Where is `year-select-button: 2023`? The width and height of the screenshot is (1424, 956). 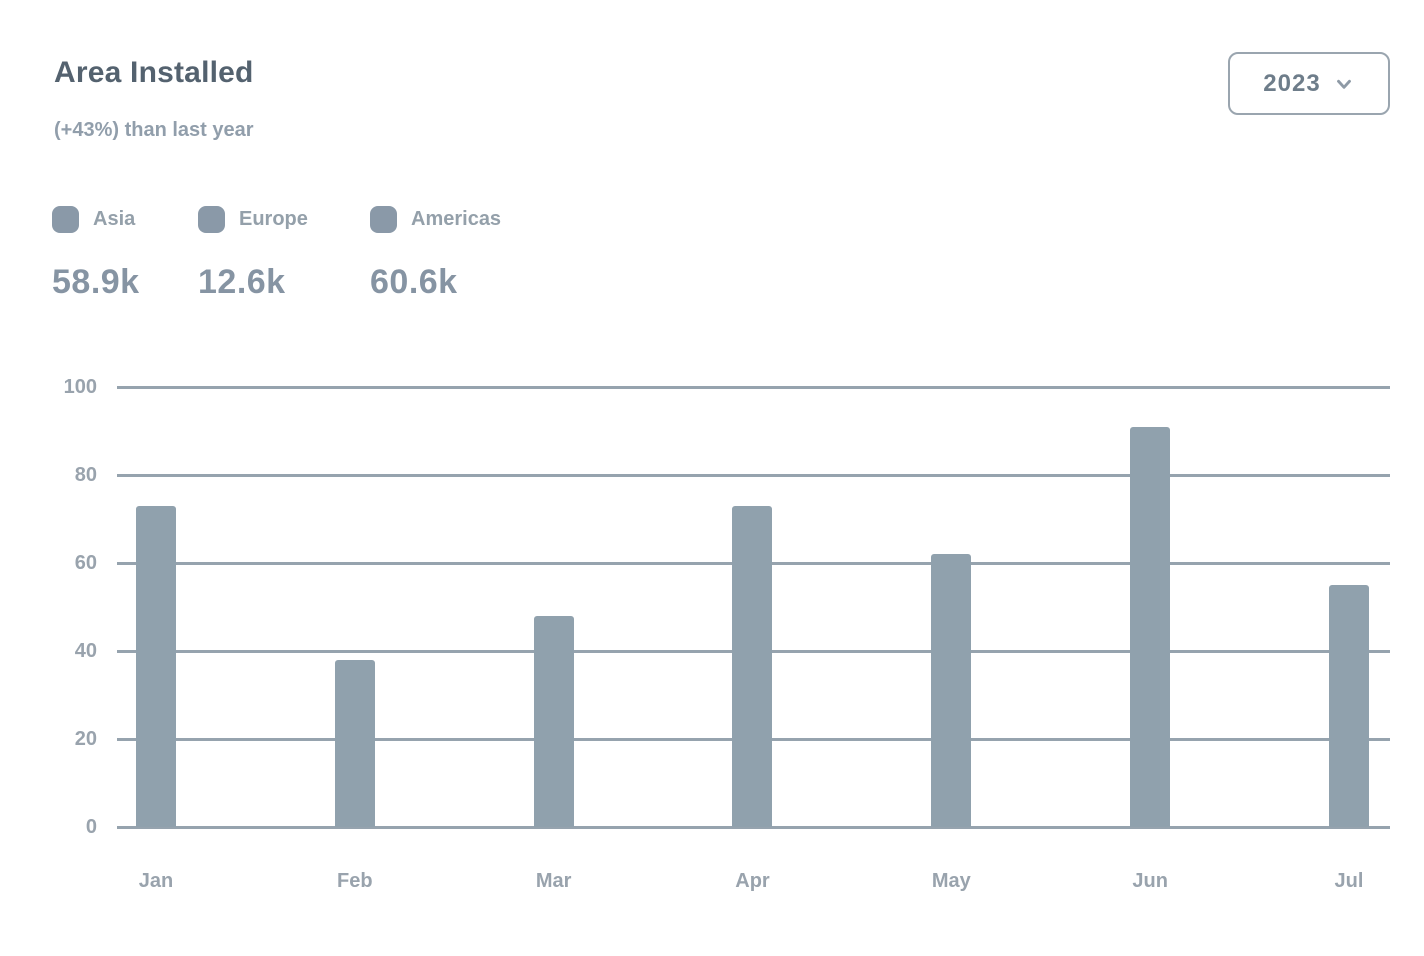
year-select-button: 2023 is located at coordinates (1309, 83).